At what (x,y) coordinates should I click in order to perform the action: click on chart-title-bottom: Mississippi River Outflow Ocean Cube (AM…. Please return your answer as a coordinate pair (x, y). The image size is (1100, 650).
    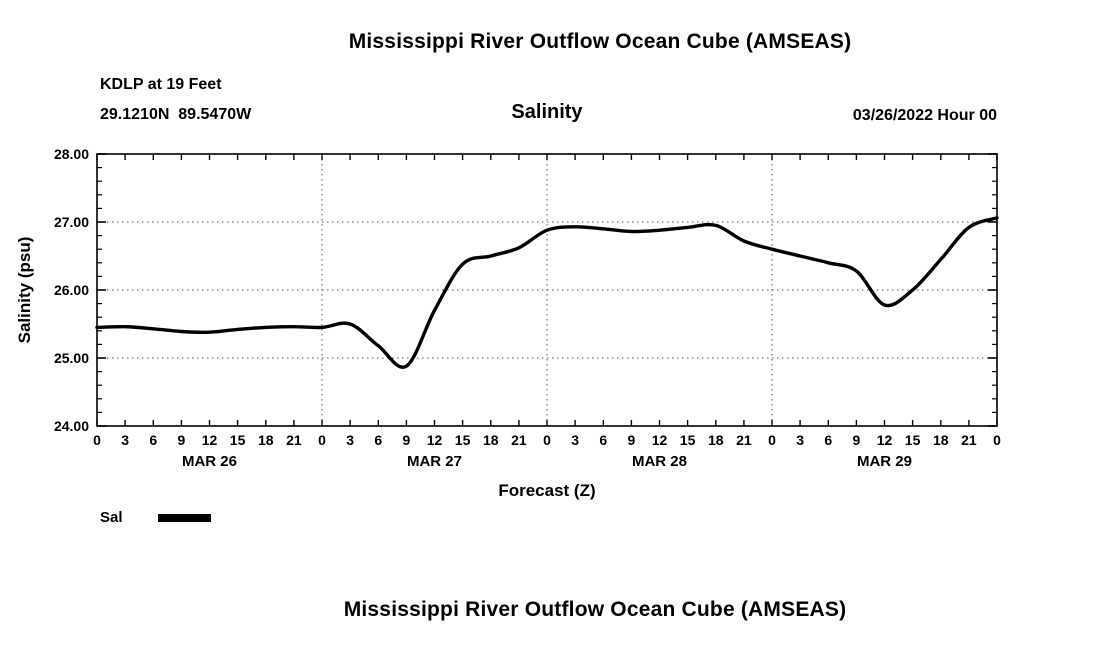
    Looking at the image, I should click on (595, 609).